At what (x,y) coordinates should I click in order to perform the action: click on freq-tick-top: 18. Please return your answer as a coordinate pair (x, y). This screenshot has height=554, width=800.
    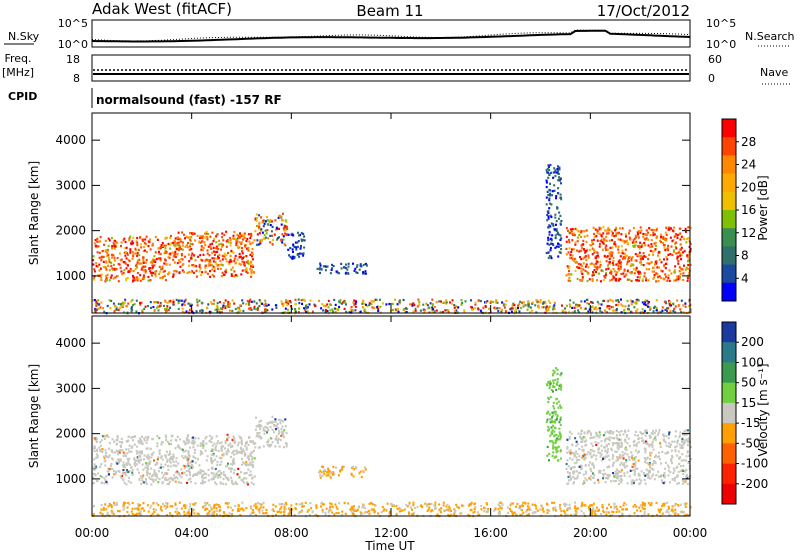
    Looking at the image, I should click on (73, 59).